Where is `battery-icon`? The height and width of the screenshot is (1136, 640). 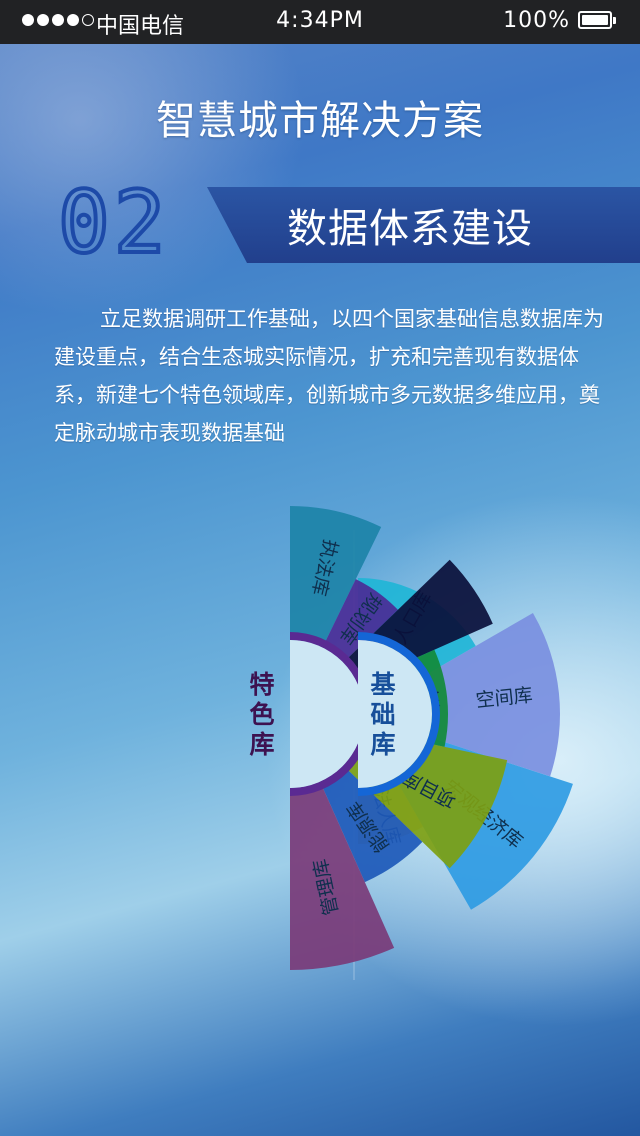 battery-icon is located at coordinates (597, 20).